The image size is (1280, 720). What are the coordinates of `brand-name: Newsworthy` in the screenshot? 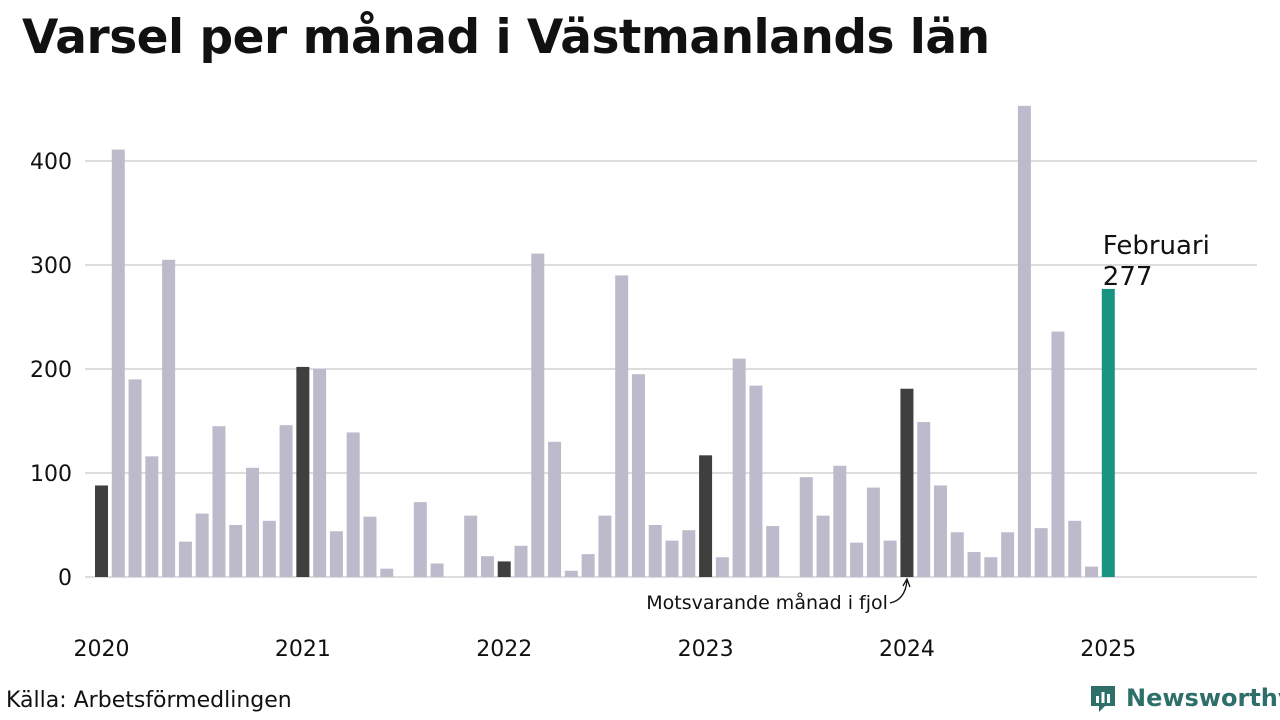 It's located at (1203, 698).